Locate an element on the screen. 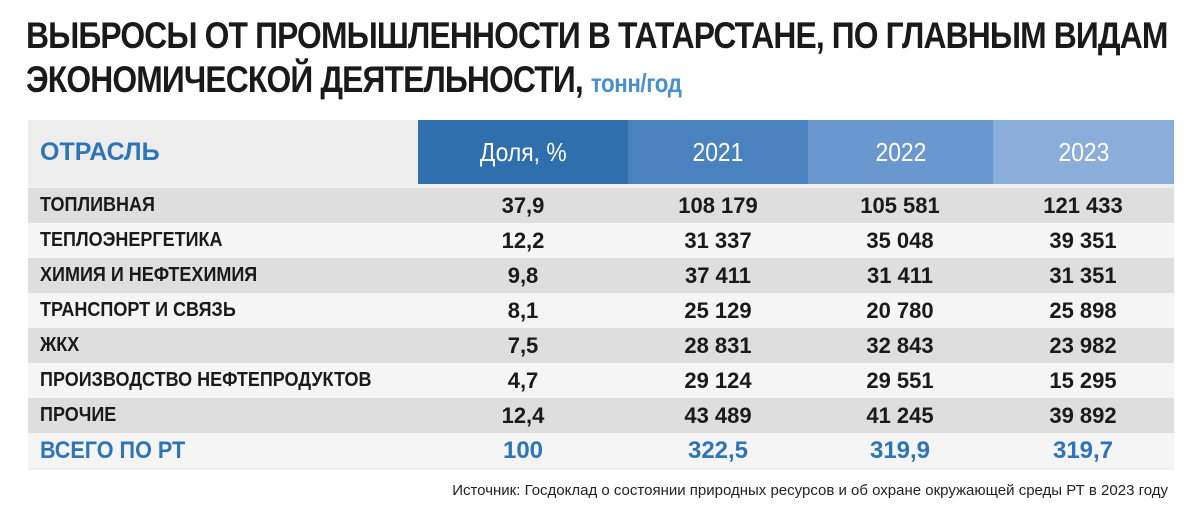 The width and height of the screenshot is (1200, 515). chart-unit: тонн/год is located at coordinates (636, 83).